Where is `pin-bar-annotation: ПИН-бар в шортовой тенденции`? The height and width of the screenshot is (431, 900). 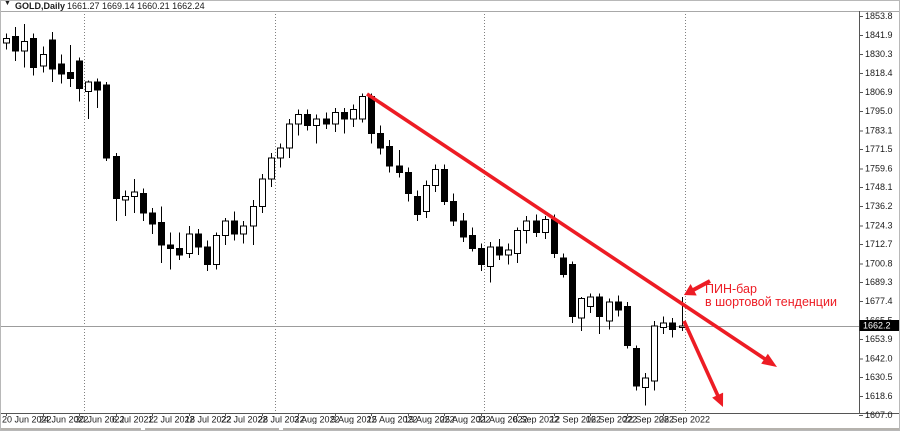 pin-bar-annotation: ПИН-бар в шортовой тенденции is located at coordinates (771, 296).